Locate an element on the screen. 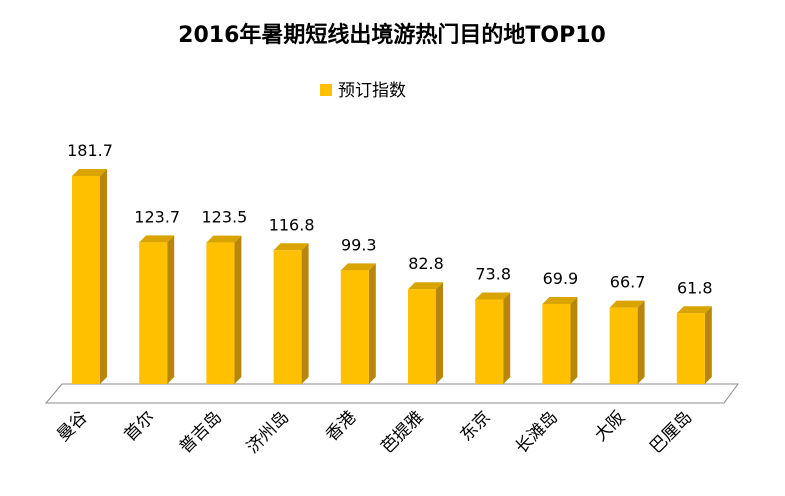 This screenshot has height=496, width=785. data-label: 61.8 is located at coordinates (695, 287).